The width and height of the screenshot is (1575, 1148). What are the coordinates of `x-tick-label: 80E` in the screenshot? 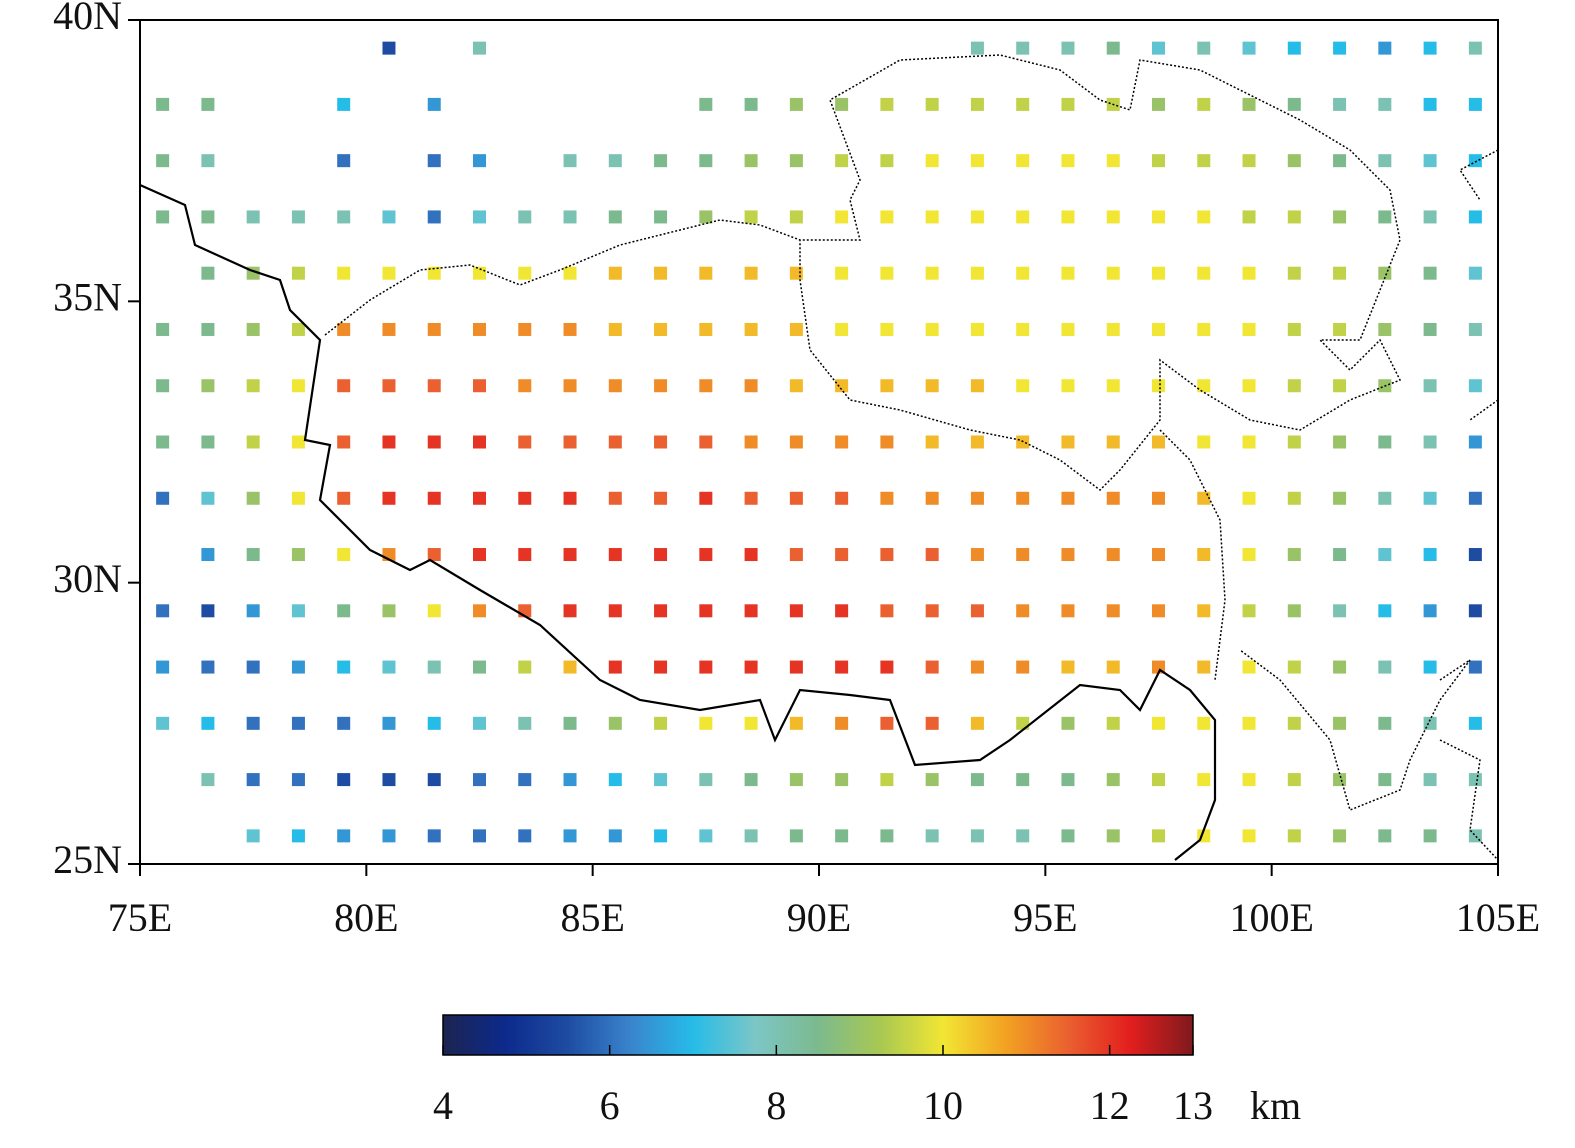 It's located at (366, 917).